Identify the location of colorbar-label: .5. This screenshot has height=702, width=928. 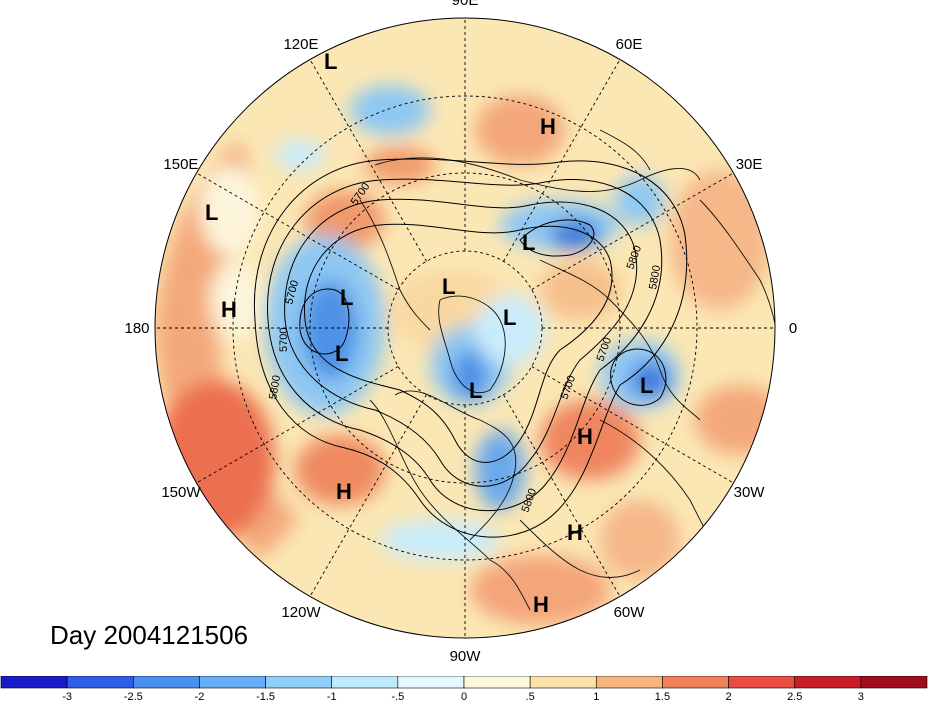
(530, 696).